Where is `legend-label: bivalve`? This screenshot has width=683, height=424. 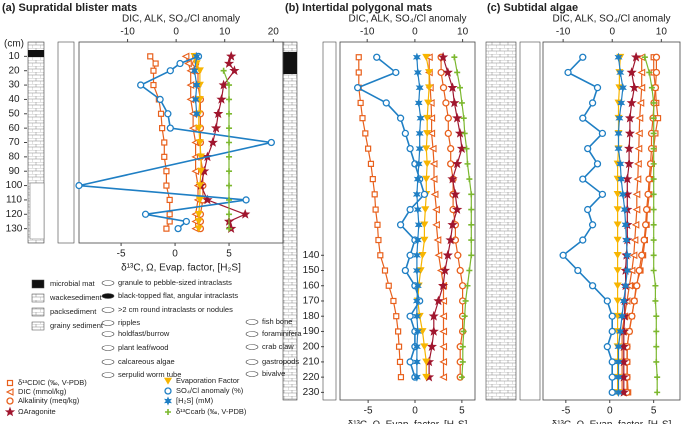
legend-label: bivalve is located at coordinates (273, 373).